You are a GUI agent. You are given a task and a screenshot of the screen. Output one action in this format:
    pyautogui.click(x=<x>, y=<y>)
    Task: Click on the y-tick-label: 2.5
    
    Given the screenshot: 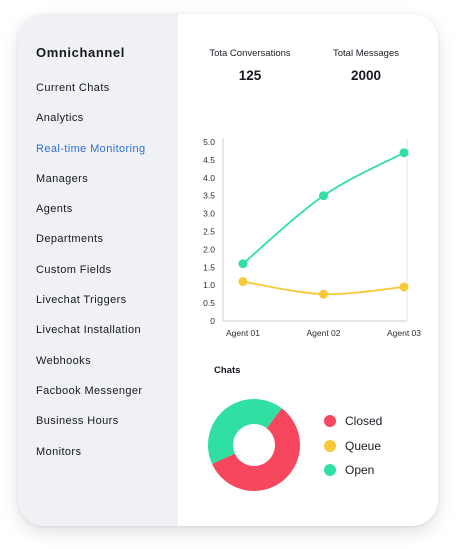 What is the action you would take?
    pyautogui.click(x=209, y=232)
    